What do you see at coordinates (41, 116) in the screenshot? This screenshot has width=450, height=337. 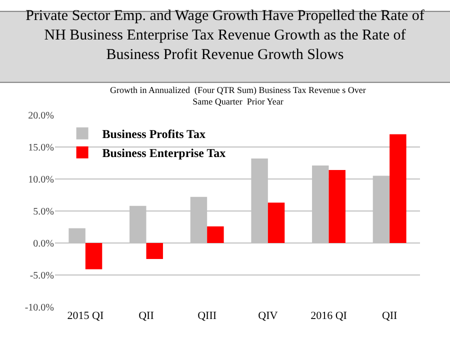 I see `y-tick-label: 20.0%` at bounding box center [41, 116].